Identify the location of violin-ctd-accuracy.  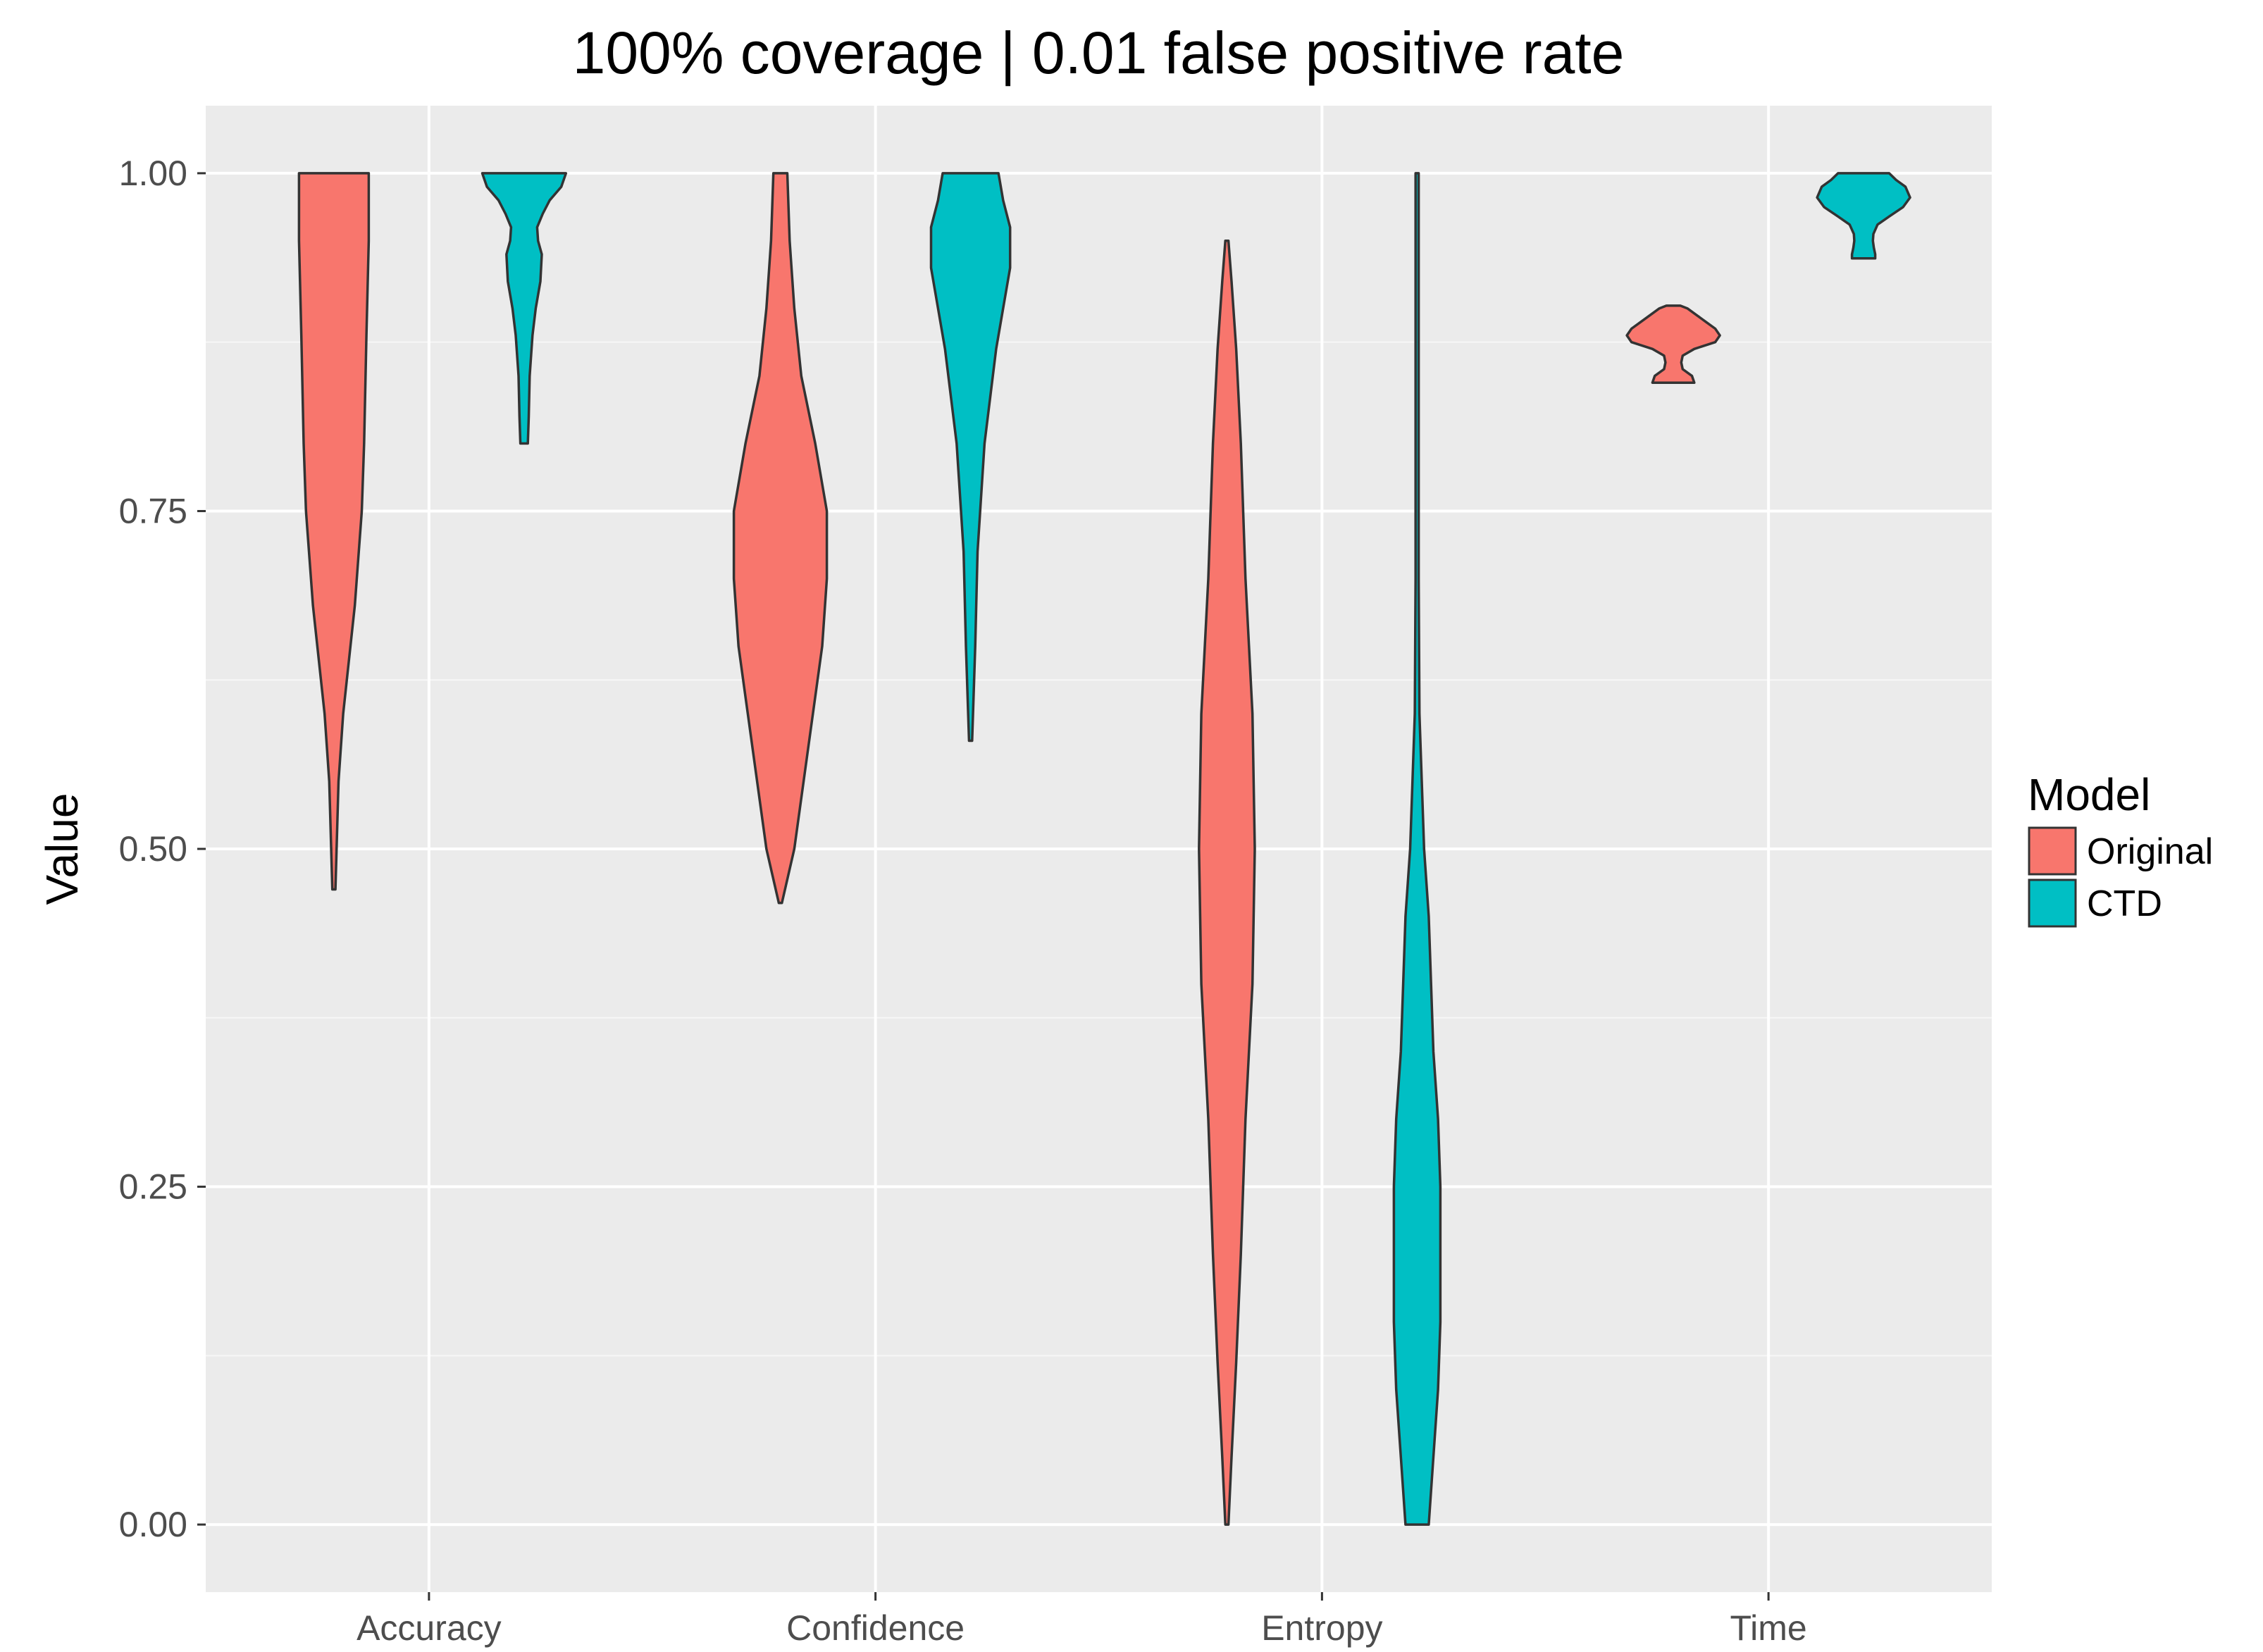
(524, 308).